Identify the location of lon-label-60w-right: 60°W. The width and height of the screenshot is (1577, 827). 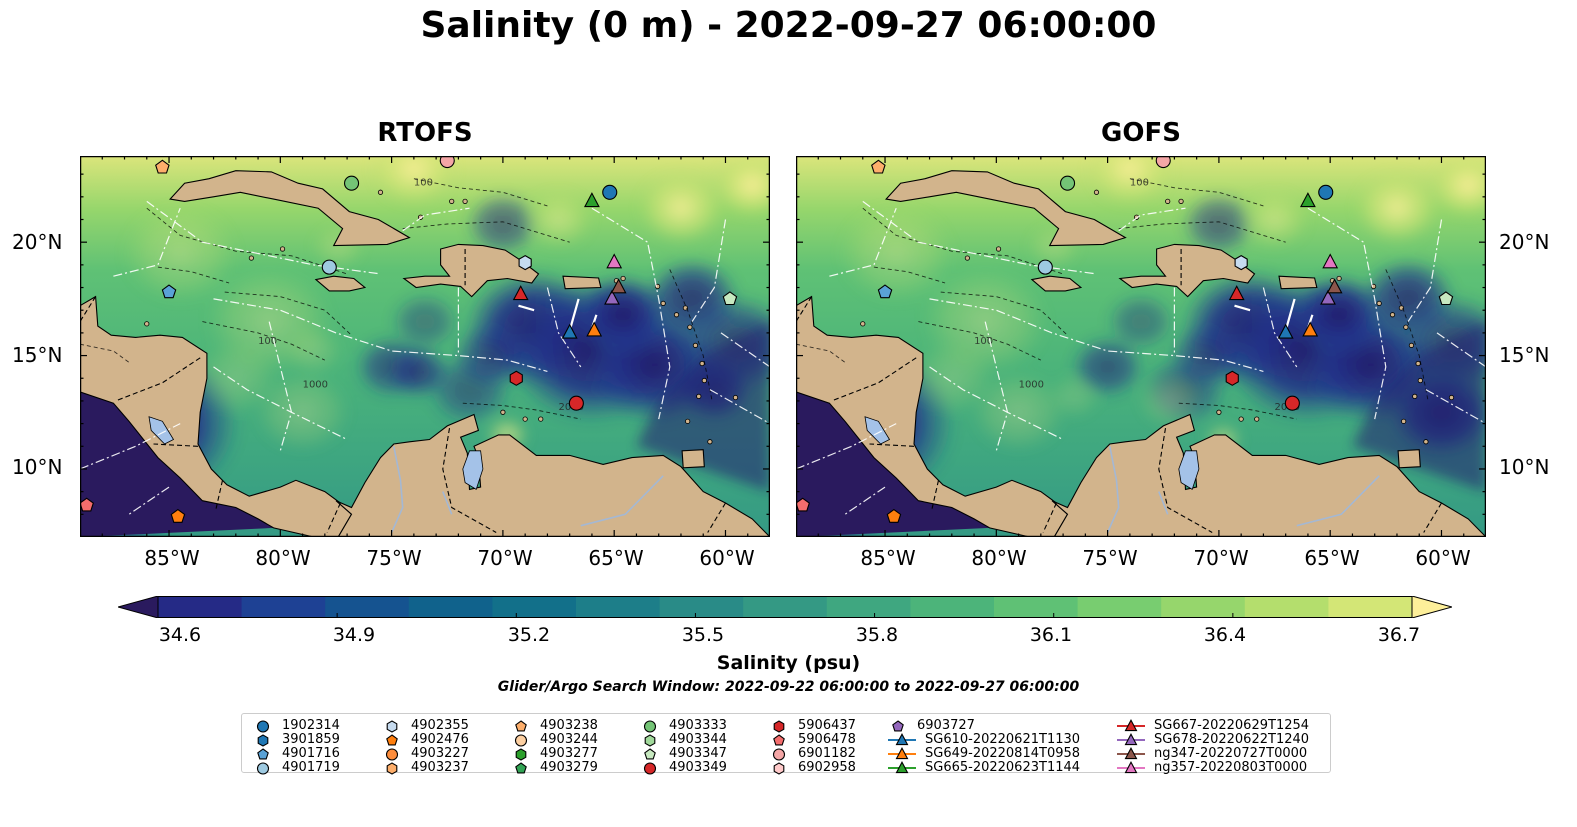
(1443, 558).